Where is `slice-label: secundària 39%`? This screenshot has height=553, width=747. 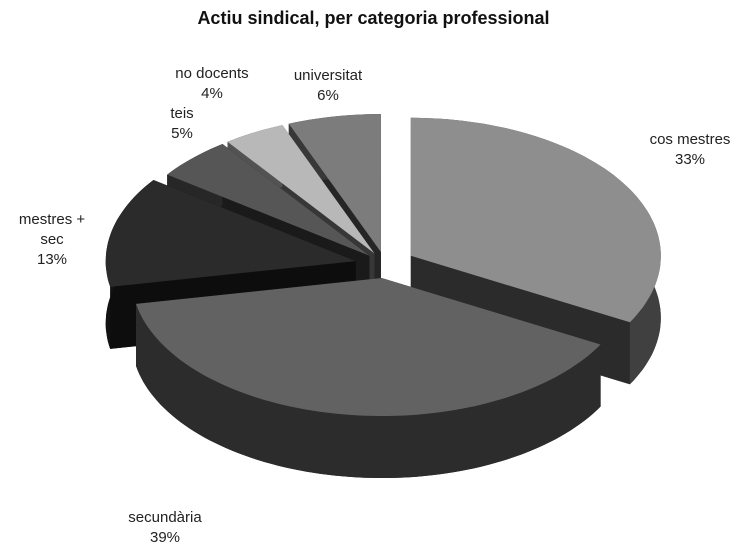 slice-label: secundària 39% is located at coordinates (165, 528).